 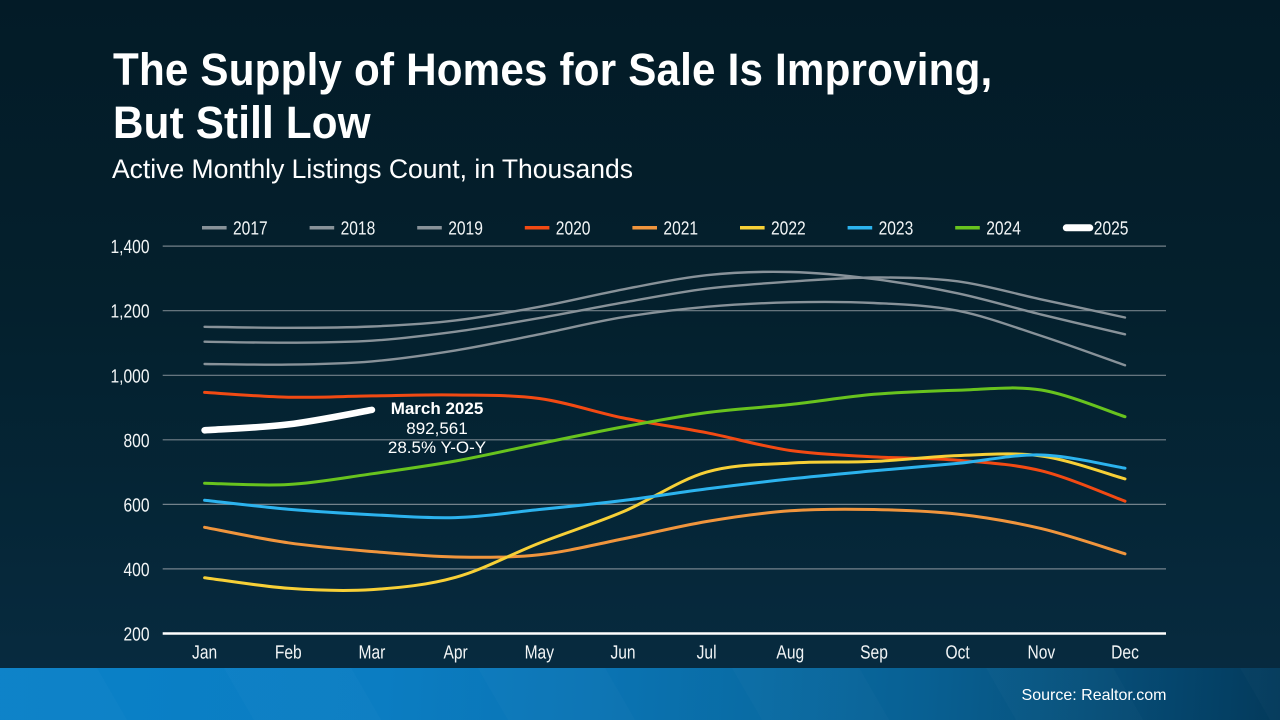 What do you see at coordinates (622, 653) in the screenshot?
I see `svg-text: Jun` at bounding box center [622, 653].